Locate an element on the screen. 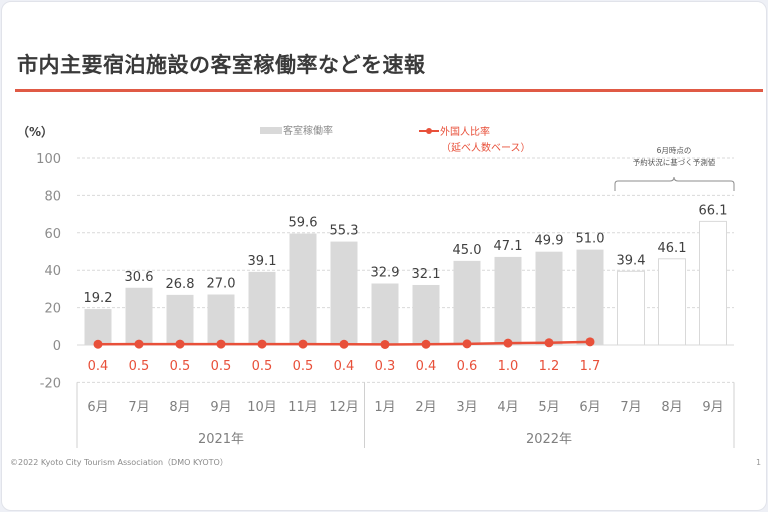 Image resolution: width=768 pixels, height=512 pixels. legend-line-label-2: （延べ人数ベース） is located at coordinates (486, 147).